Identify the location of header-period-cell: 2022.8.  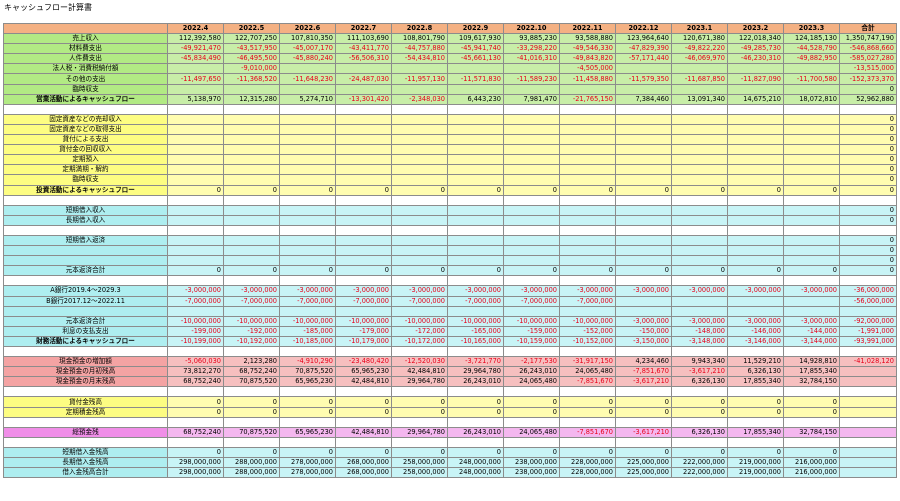
(419, 28).